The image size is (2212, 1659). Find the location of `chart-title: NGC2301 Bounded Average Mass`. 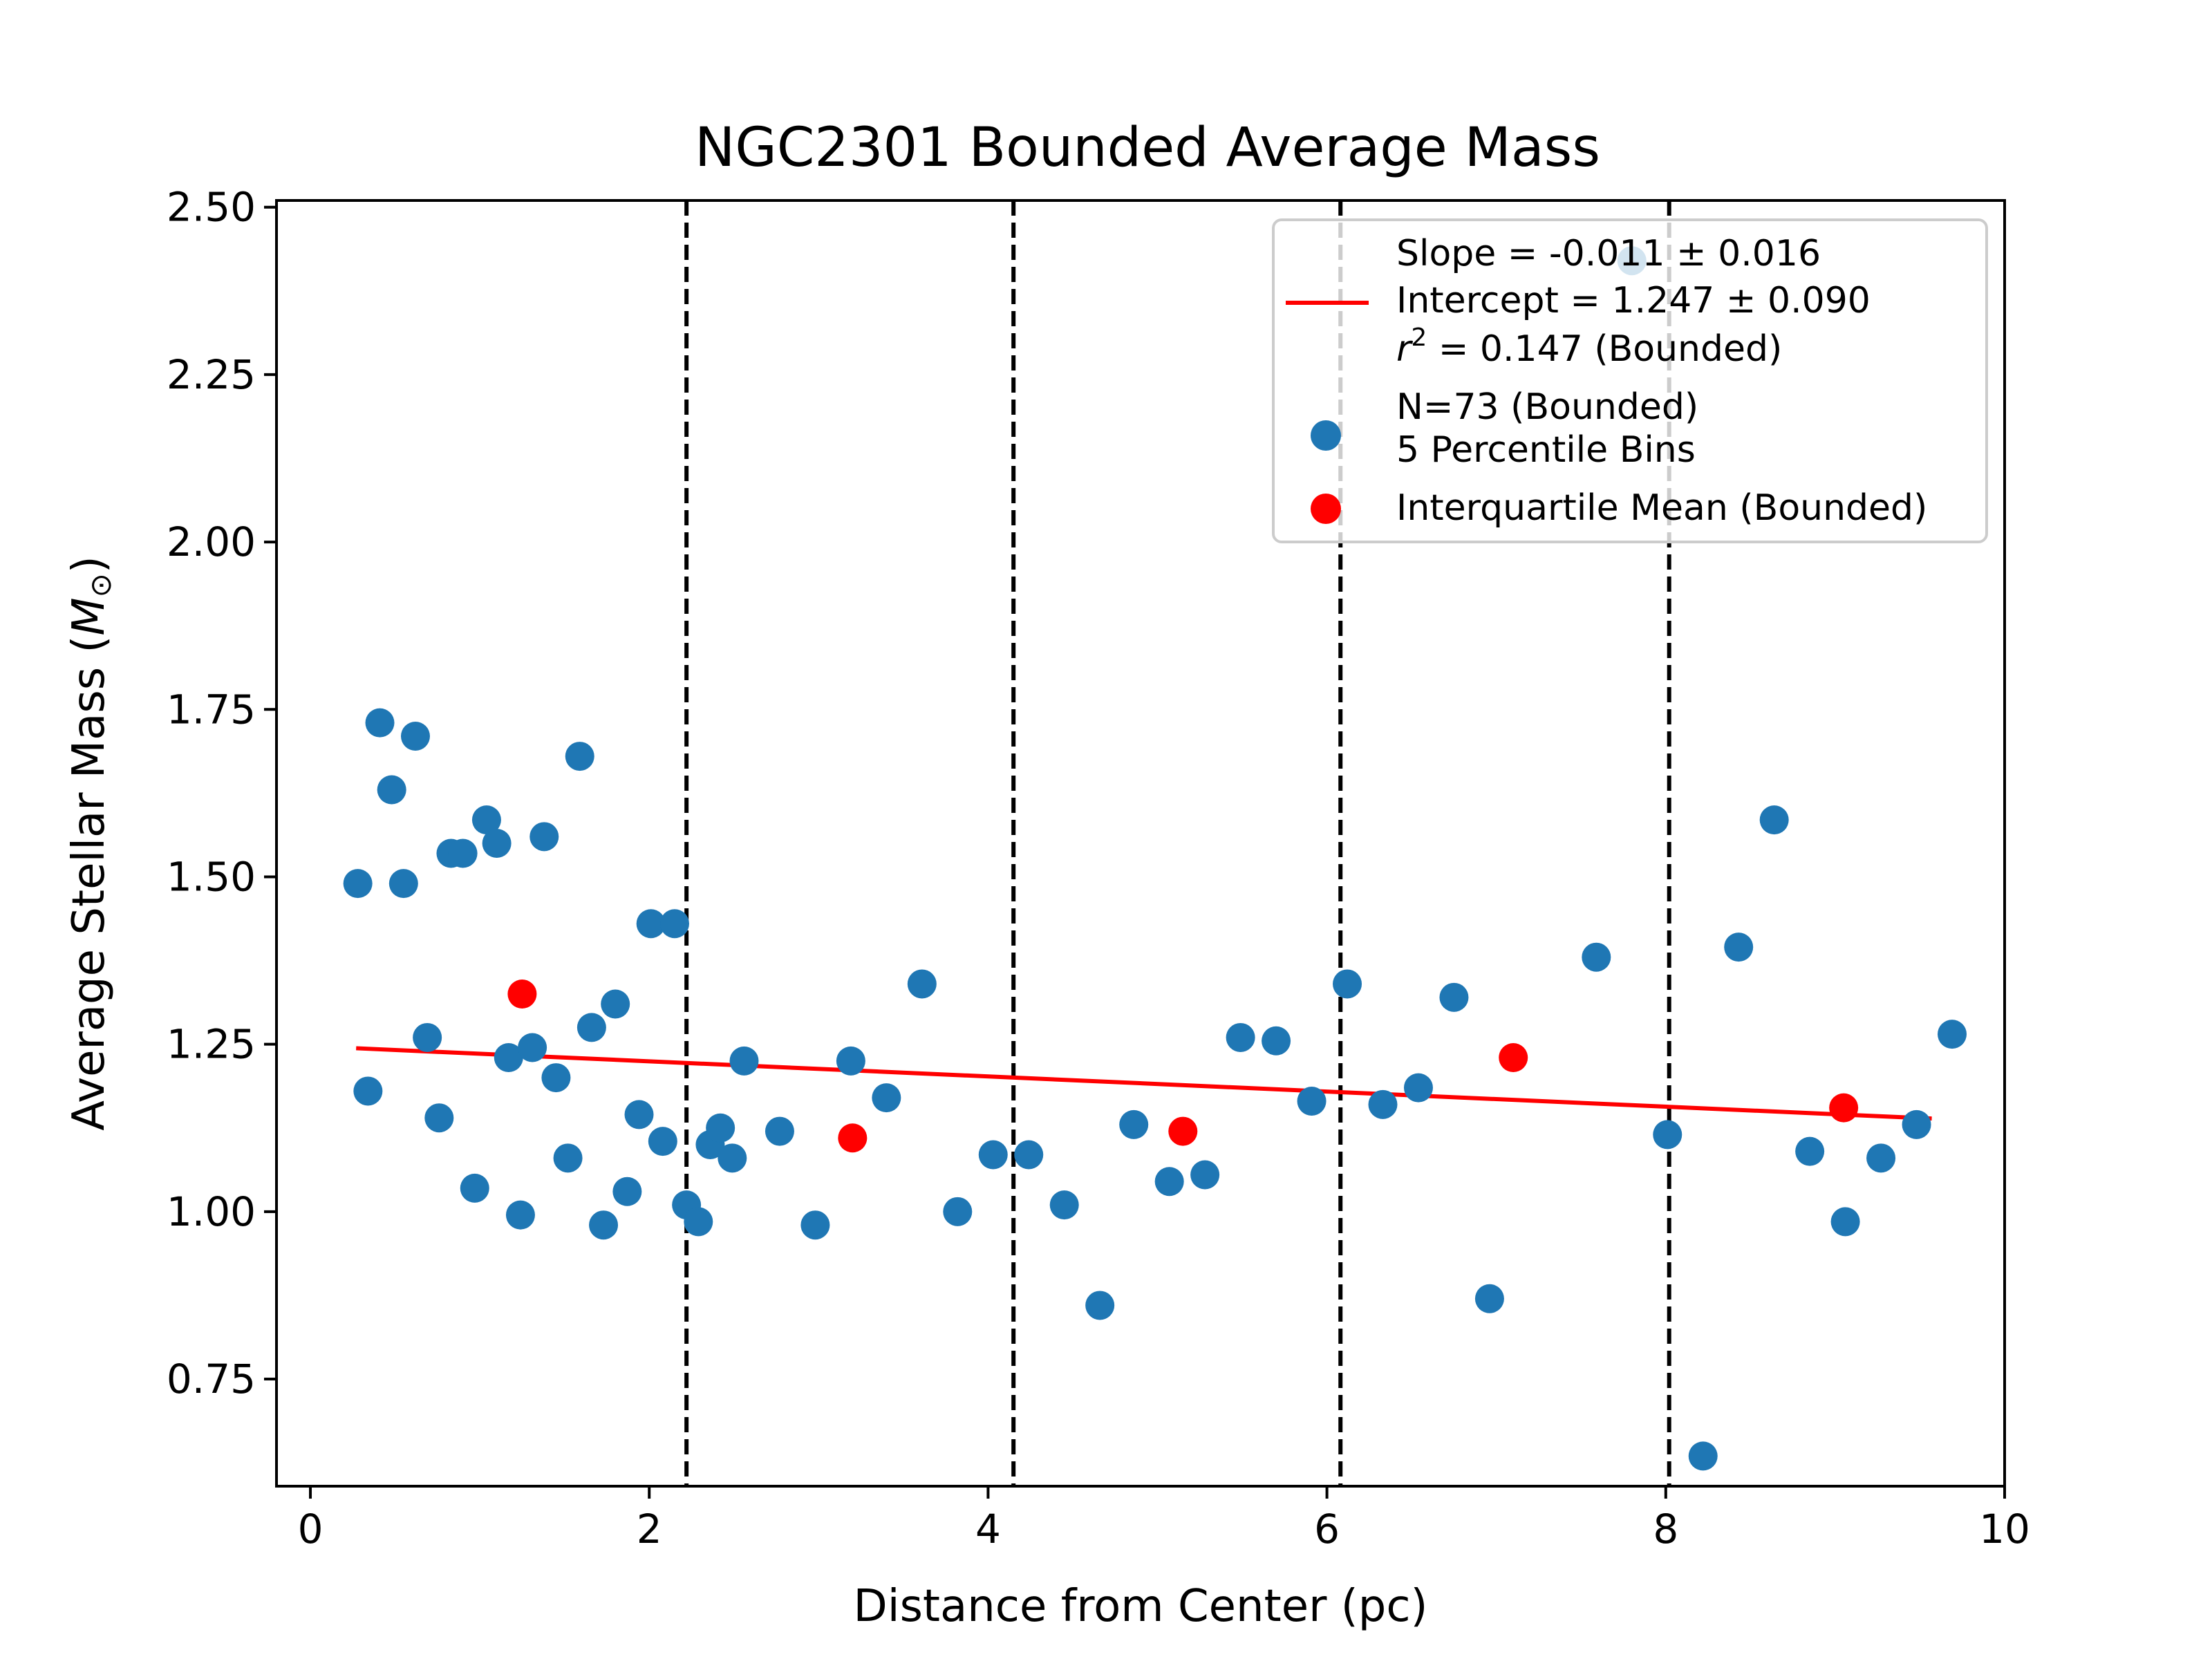

chart-title: NGC2301 Bounded Average Mass is located at coordinates (1147, 148).